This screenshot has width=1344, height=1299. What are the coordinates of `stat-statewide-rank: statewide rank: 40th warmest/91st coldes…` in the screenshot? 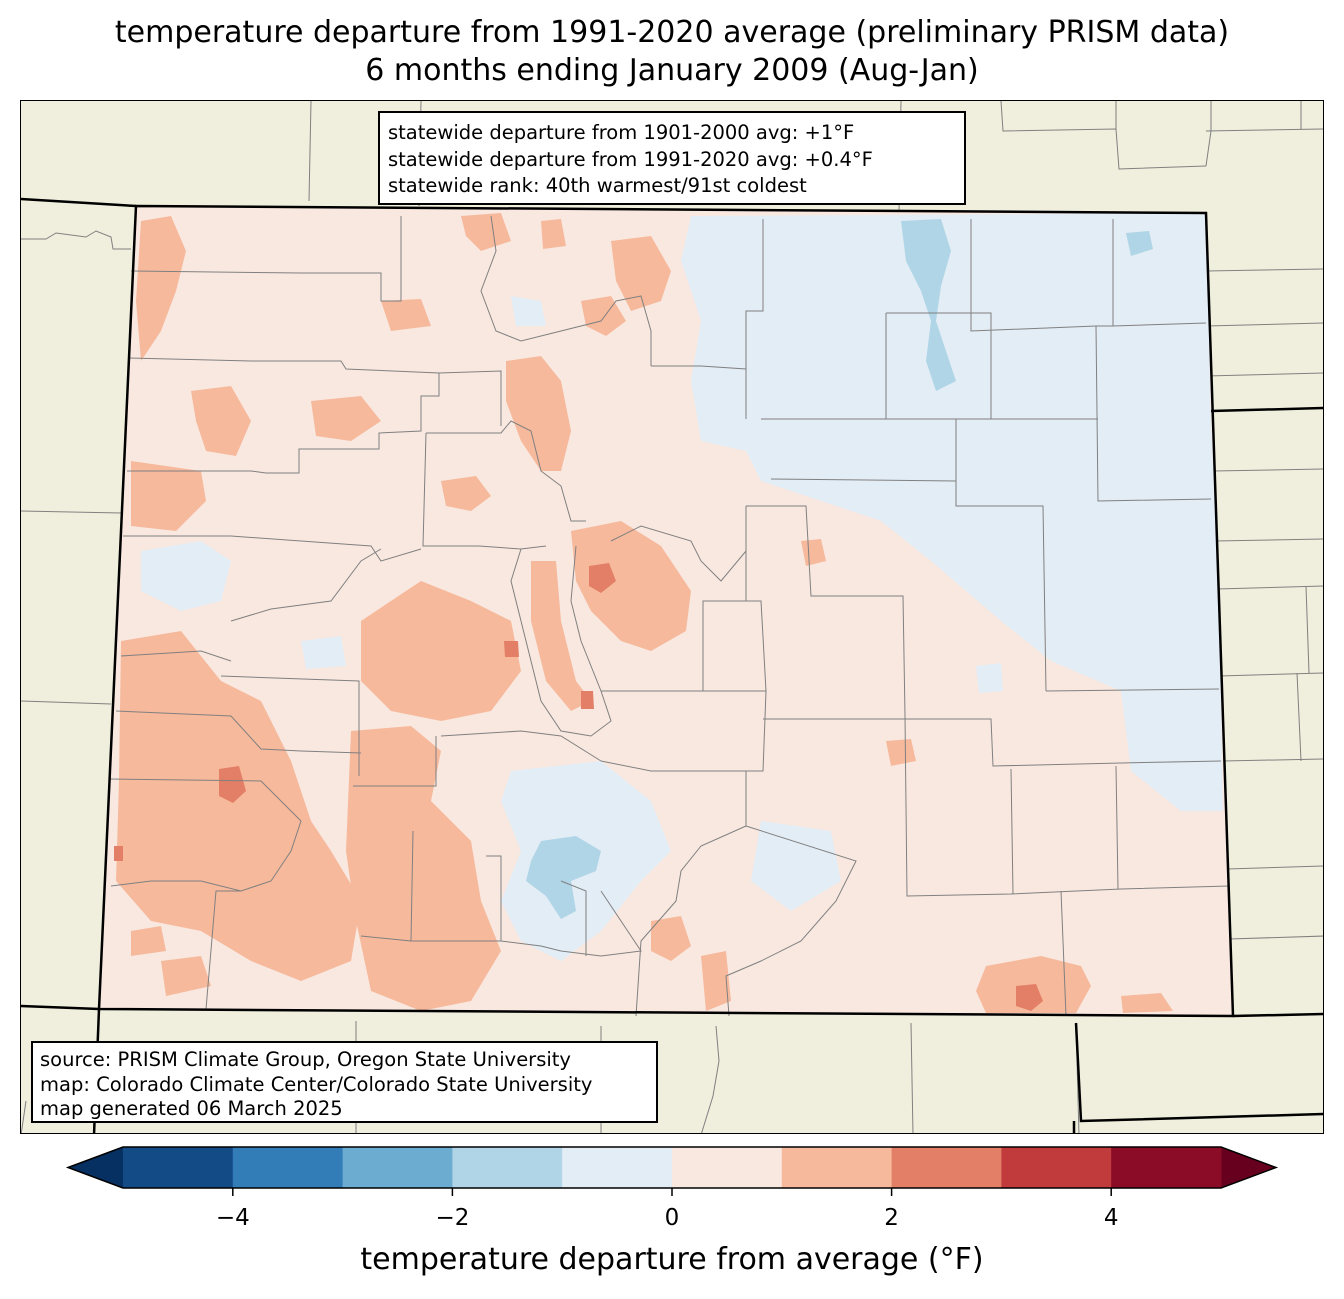 It's located at (597, 185).